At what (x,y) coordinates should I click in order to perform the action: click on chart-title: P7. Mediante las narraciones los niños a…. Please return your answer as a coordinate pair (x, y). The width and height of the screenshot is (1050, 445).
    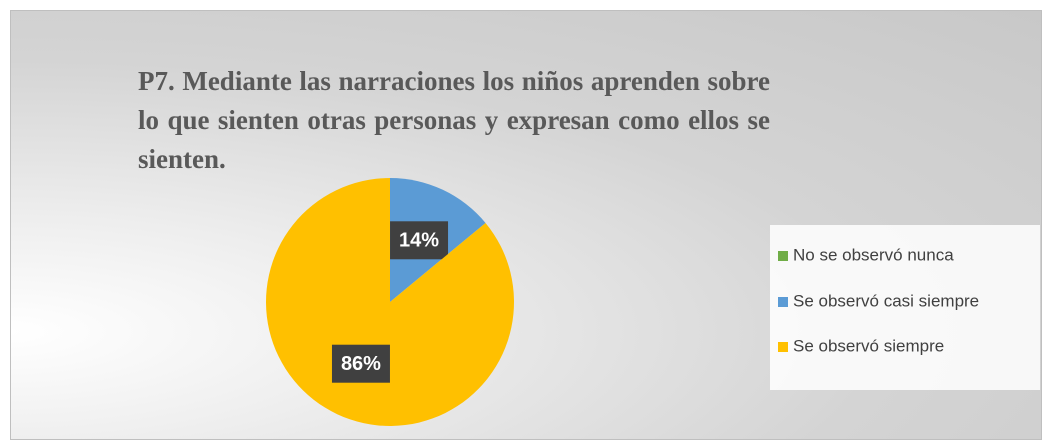
    Looking at the image, I should click on (454, 120).